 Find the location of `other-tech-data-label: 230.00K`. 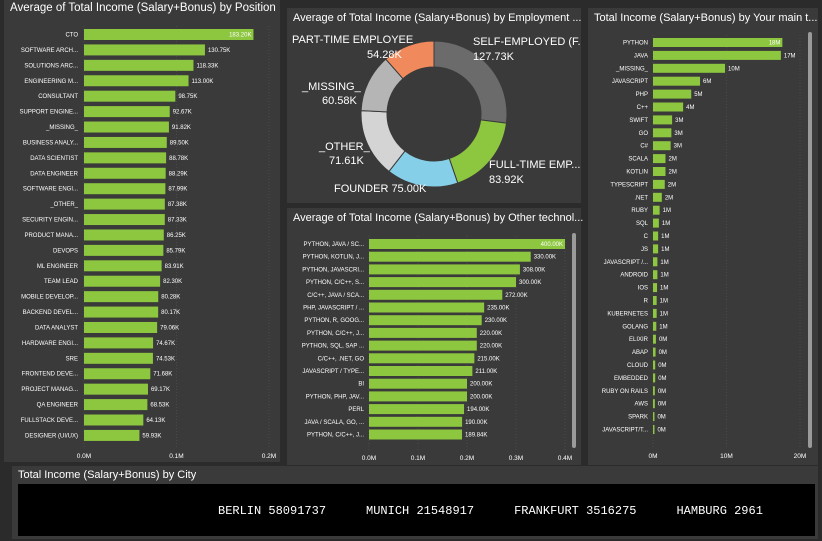

other-tech-data-label: 230.00K is located at coordinates (496, 321).